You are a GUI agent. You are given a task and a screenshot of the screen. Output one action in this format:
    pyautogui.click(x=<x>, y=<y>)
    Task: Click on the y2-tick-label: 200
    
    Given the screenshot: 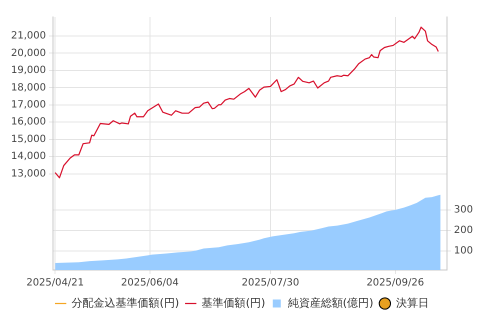 What is the action you would take?
    pyautogui.click(x=464, y=230)
    